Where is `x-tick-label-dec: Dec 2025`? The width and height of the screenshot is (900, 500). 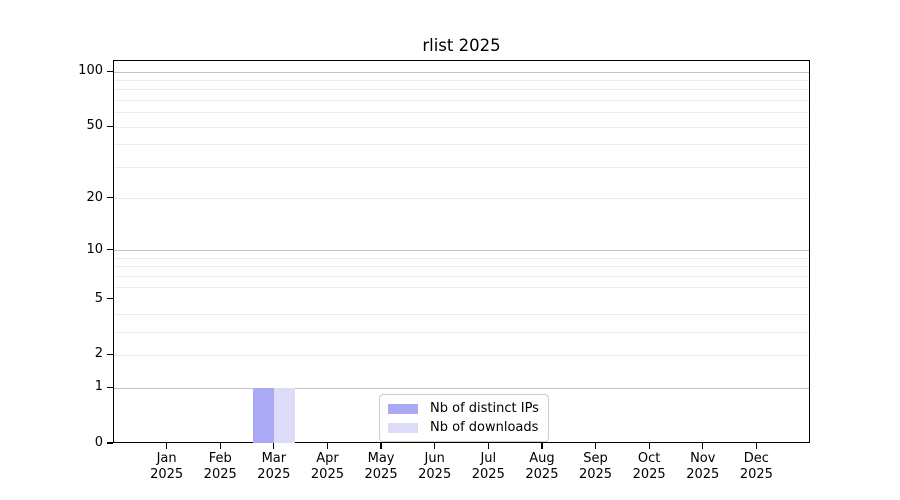
x-tick-label-dec: Dec 2025 is located at coordinates (756, 466).